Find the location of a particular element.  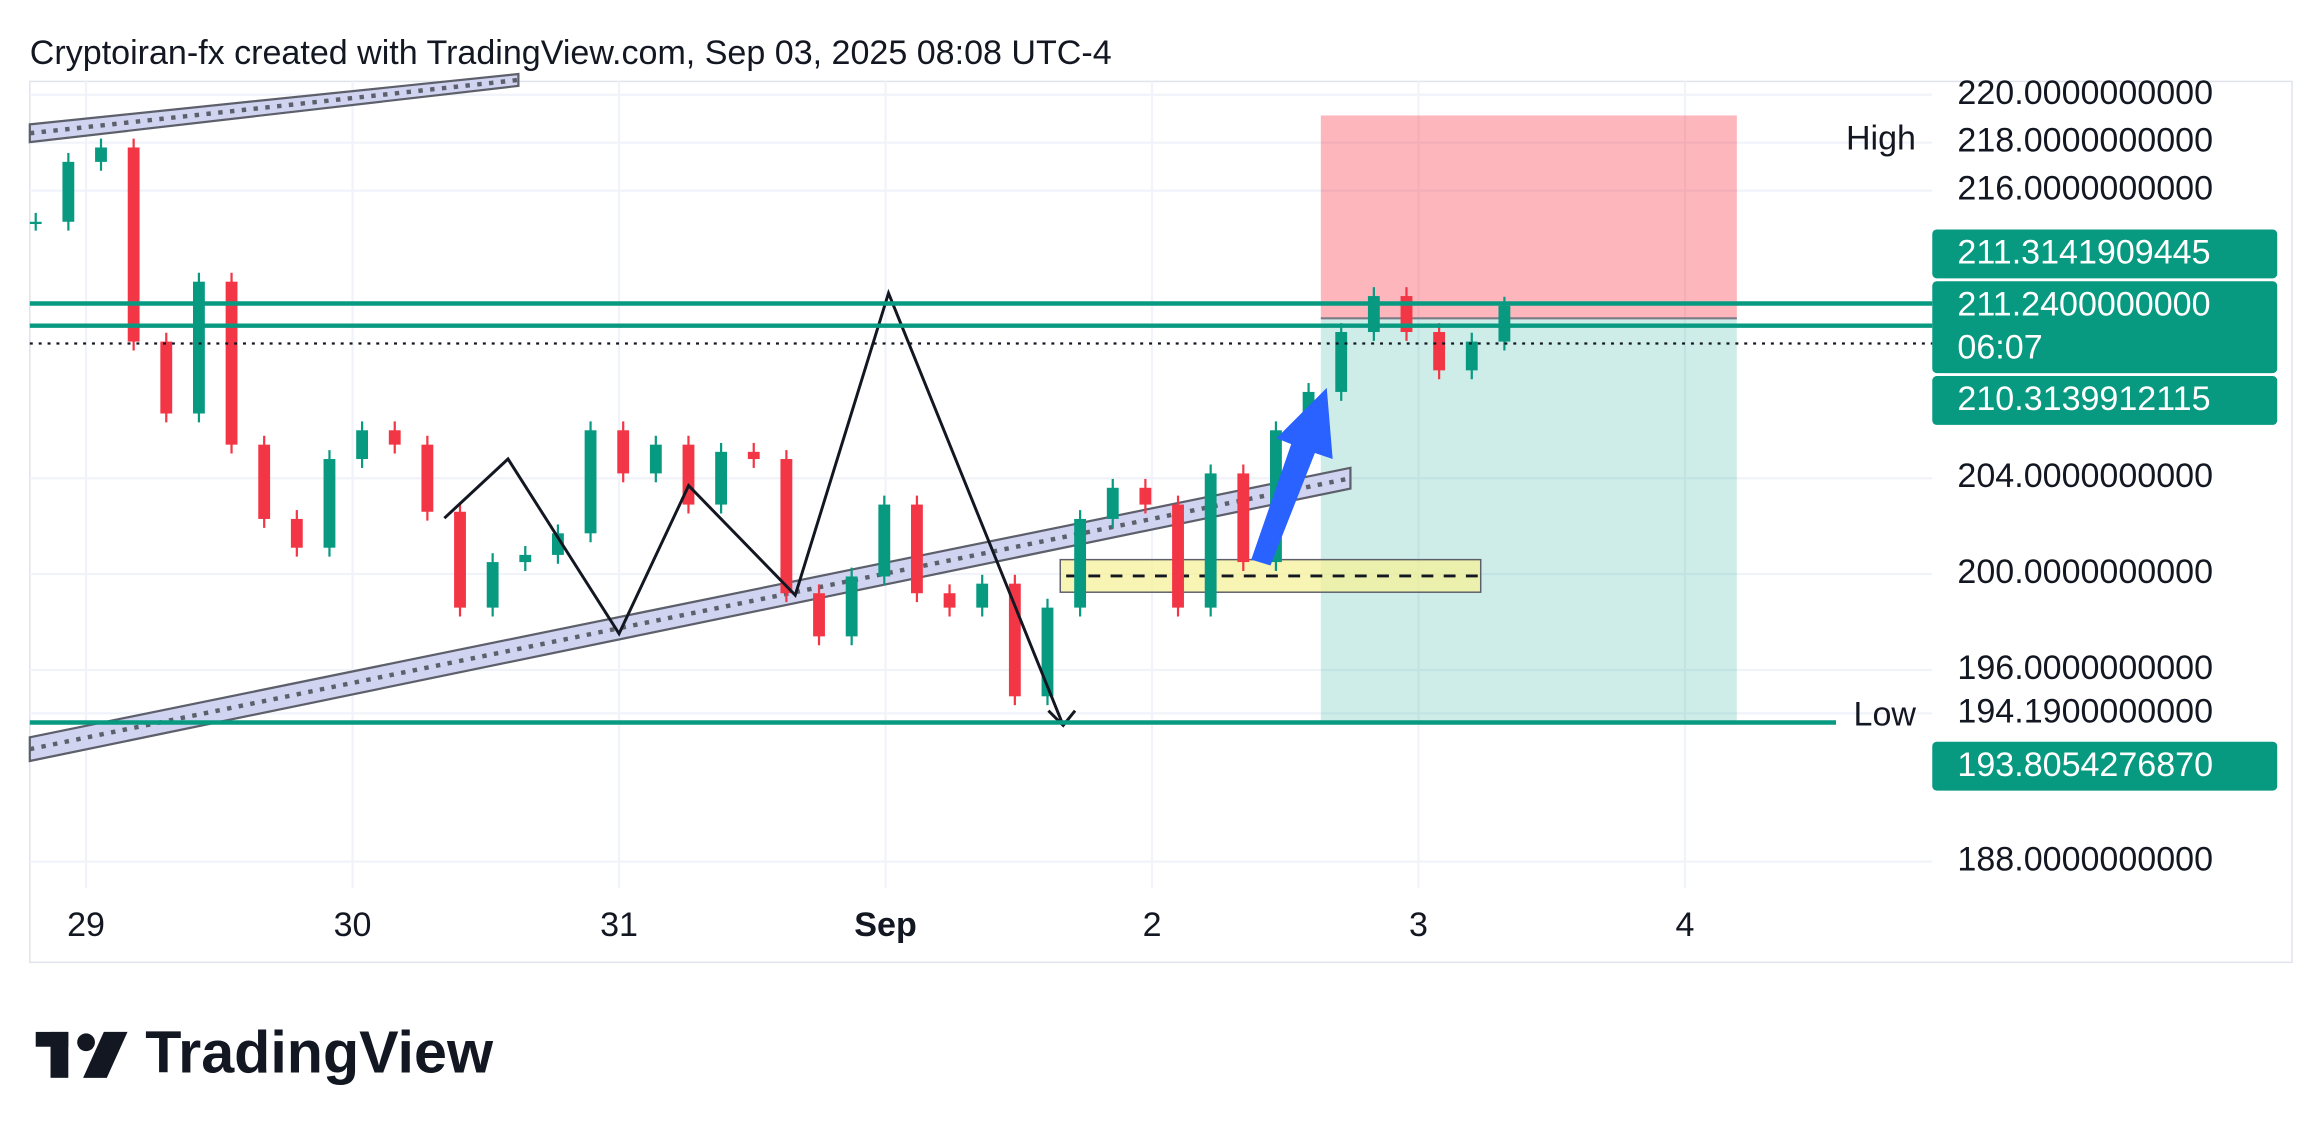

time-label: 3 is located at coordinates (1418, 925).